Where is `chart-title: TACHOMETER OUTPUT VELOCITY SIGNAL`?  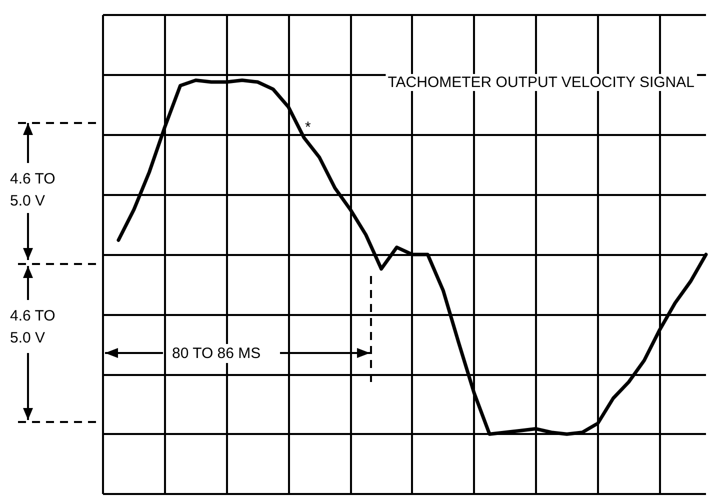 chart-title: TACHOMETER OUTPUT VELOCITY SIGNAL is located at coordinates (541, 82).